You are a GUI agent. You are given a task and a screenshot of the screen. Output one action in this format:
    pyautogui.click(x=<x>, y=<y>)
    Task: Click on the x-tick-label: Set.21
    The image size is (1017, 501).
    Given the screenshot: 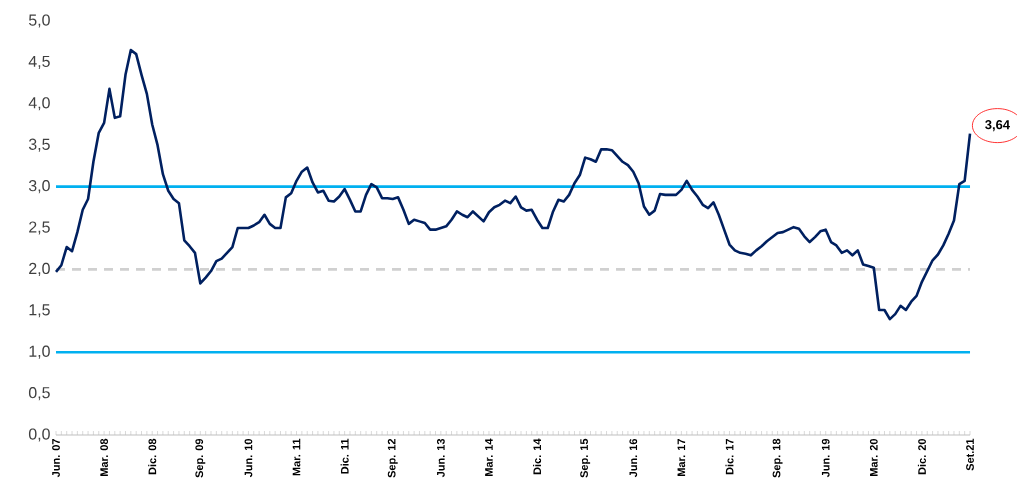 What is the action you would take?
    pyautogui.click(x=970, y=454)
    